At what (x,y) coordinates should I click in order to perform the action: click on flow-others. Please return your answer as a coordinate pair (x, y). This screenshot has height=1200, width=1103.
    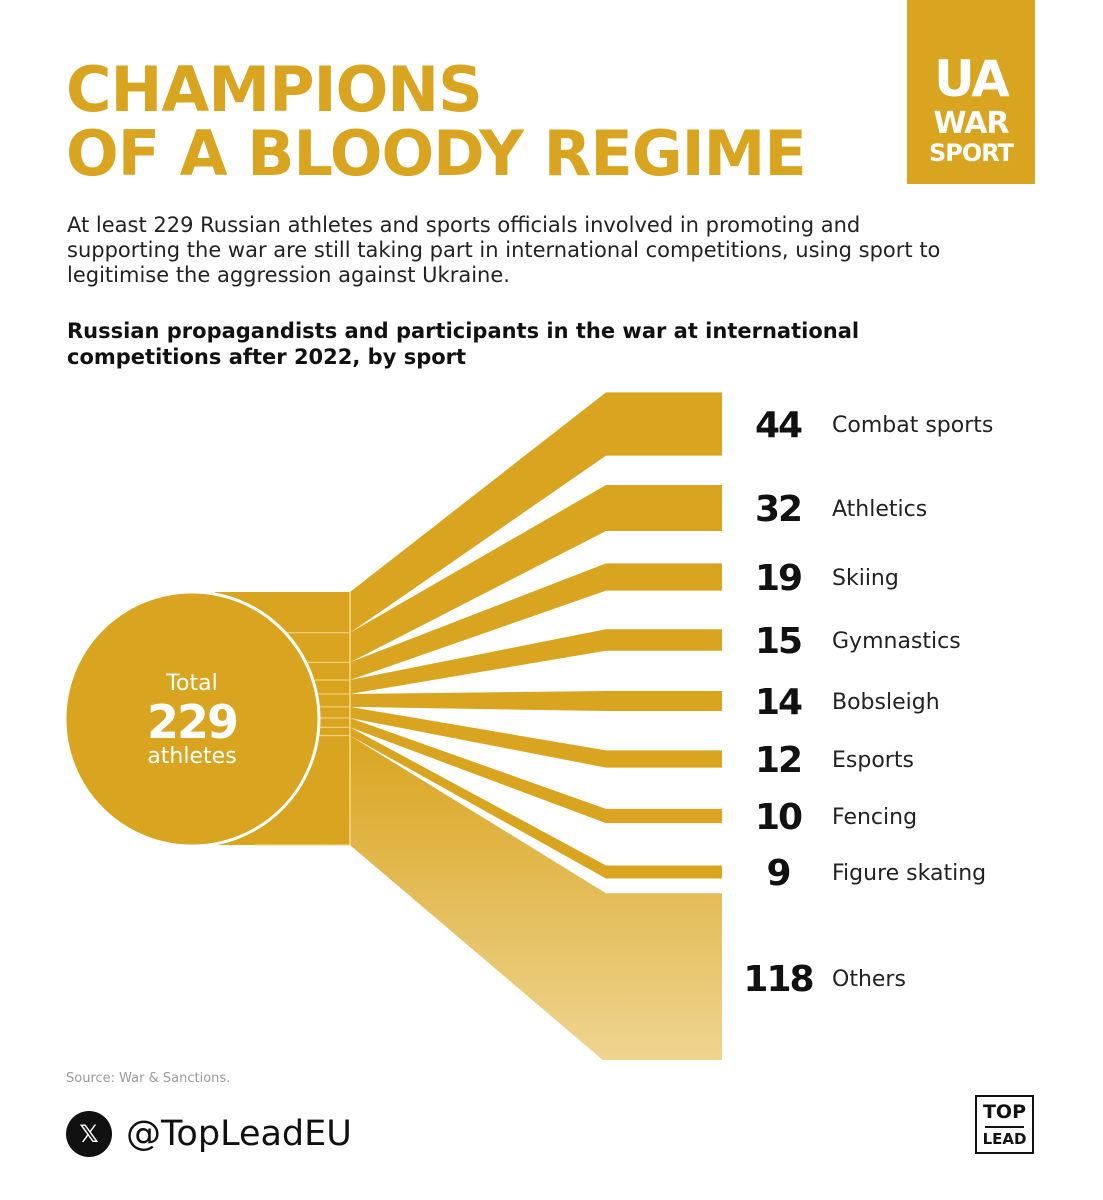
    Looking at the image, I should click on (536, 897).